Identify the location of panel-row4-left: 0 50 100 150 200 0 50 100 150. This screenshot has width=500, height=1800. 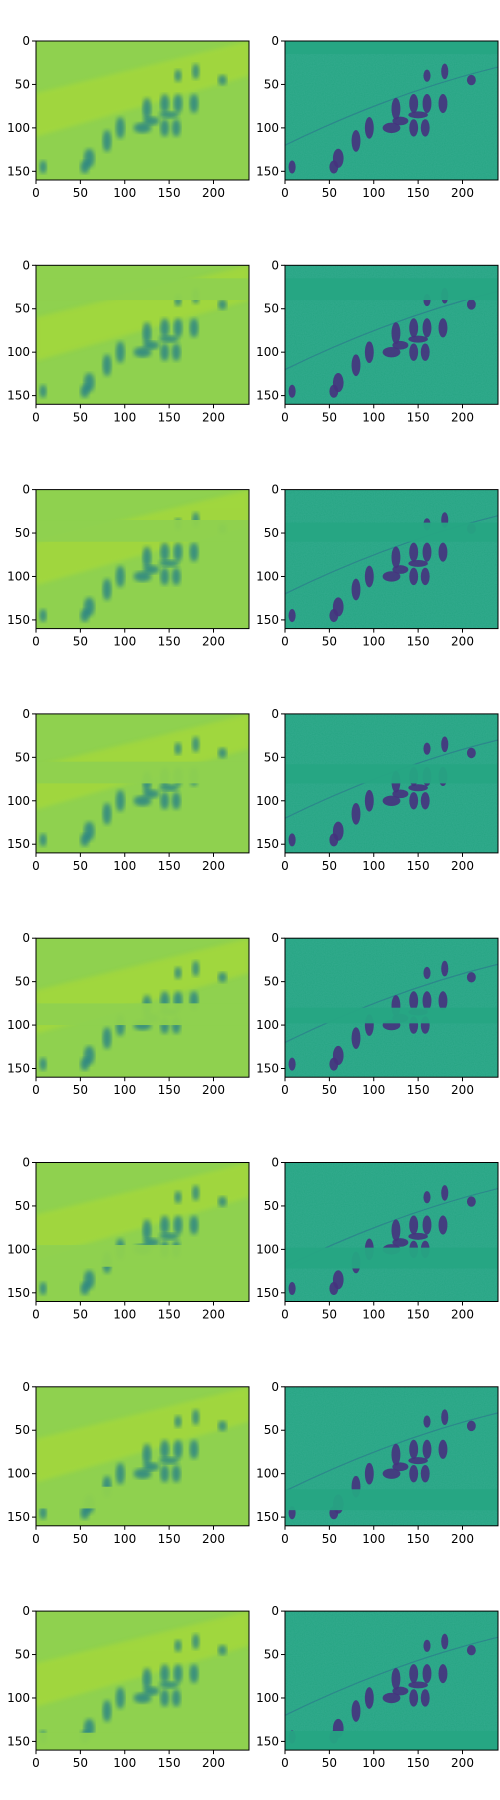
(128, 790).